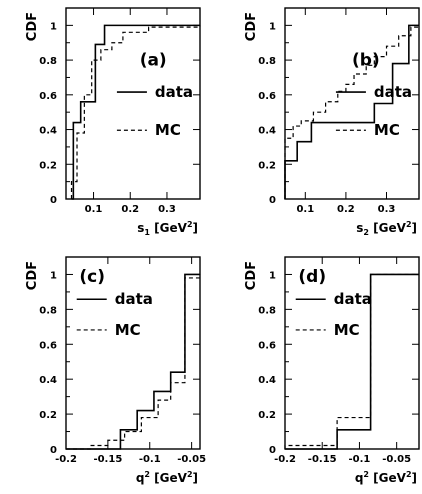 This screenshot has height=494, width=422. What do you see at coordinates (167, 228) in the screenshot?
I see `x-axis-title: s1 [GeV2]` at bounding box center [167, 228].